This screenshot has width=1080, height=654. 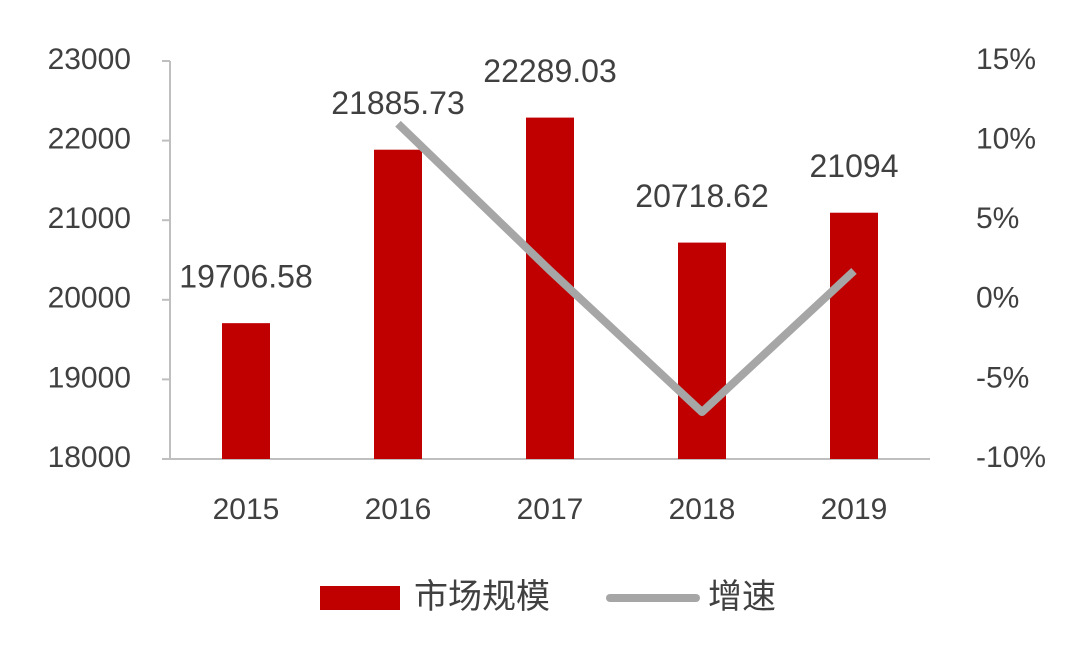 I want to click on legend-label: 市场规模, so click(x=482, y=597).